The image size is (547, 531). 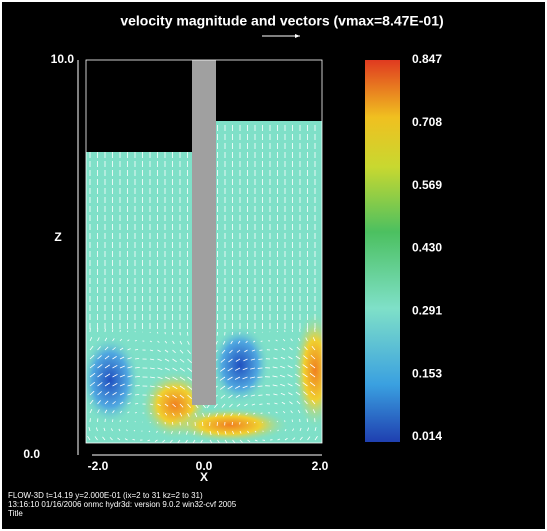 I want to click on colorbar-label: 0.569, so click(x=427, y=185).